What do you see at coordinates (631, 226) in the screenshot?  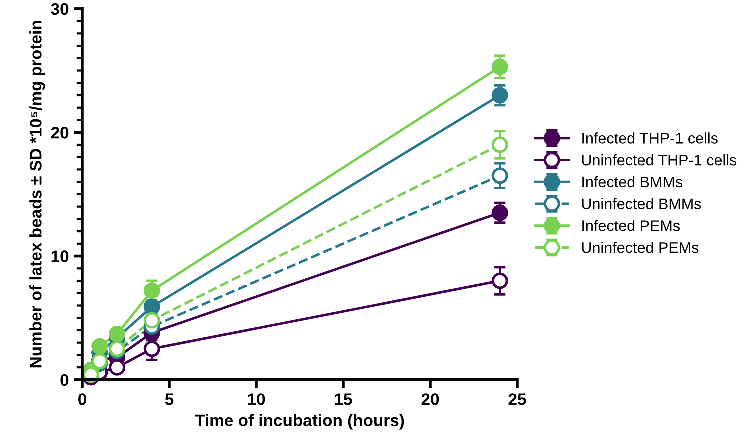 I see `legend-label: Infected PEMs` at bounding box center [631, 226].